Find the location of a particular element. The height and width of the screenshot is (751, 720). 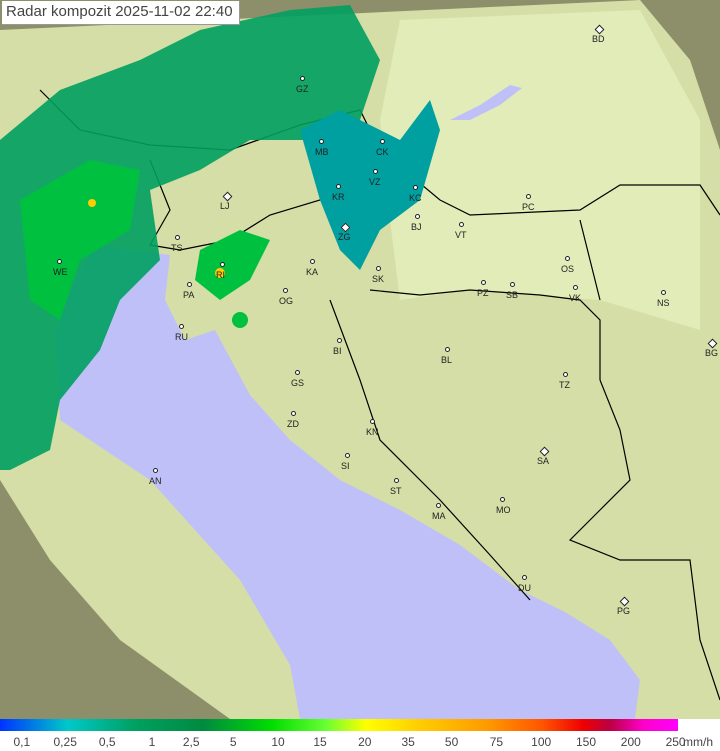

scale-unit: mm/h is located at coordinates (698, 742).